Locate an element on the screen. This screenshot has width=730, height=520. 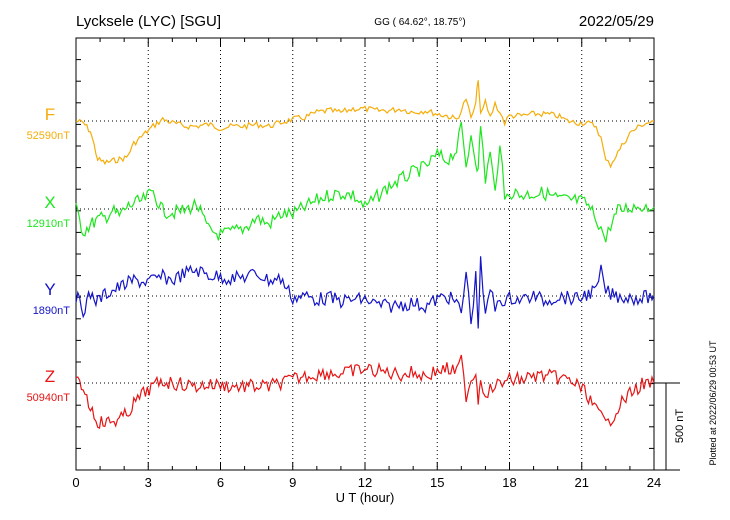
series-x-name: X is located at coordinates (49, 202).